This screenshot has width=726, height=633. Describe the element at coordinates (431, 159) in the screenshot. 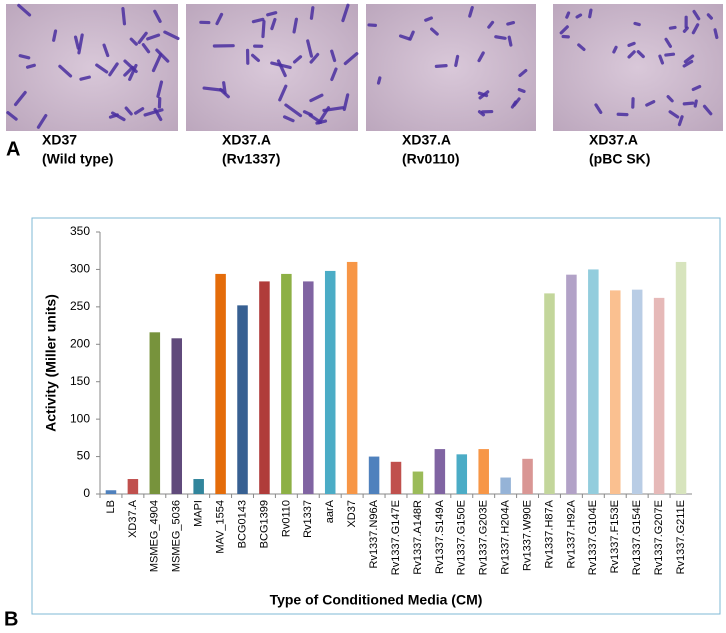

I see `caption: (Rv0110)` at that location.